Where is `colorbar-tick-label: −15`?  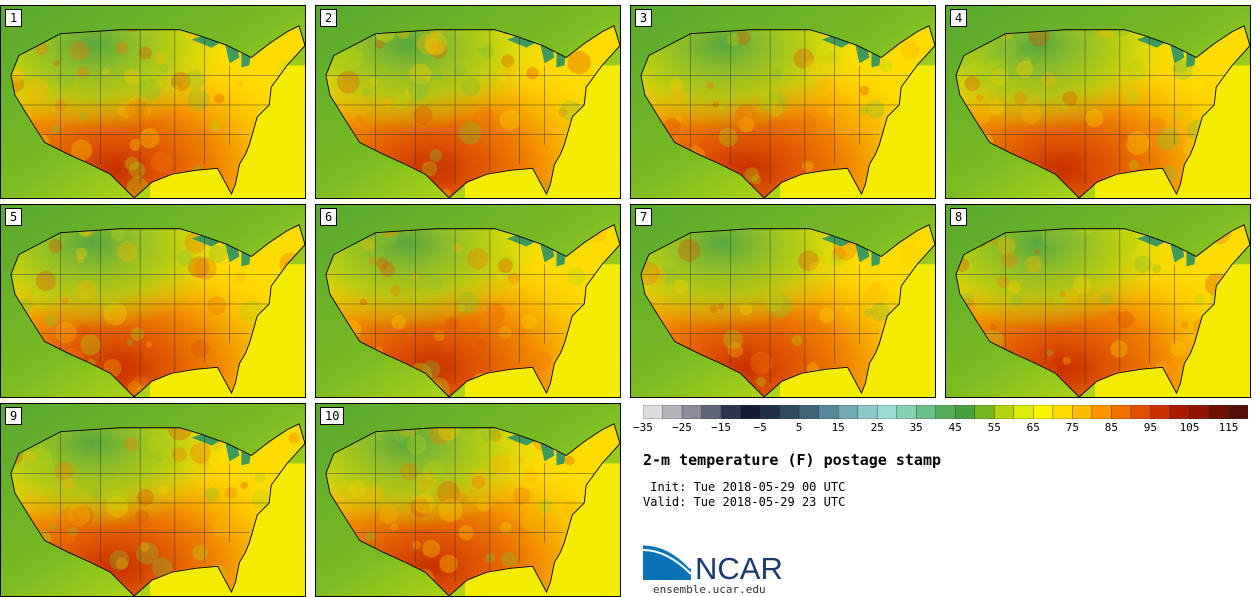 colorbar-tick-label: −15 is located at coordinates (721, 427).